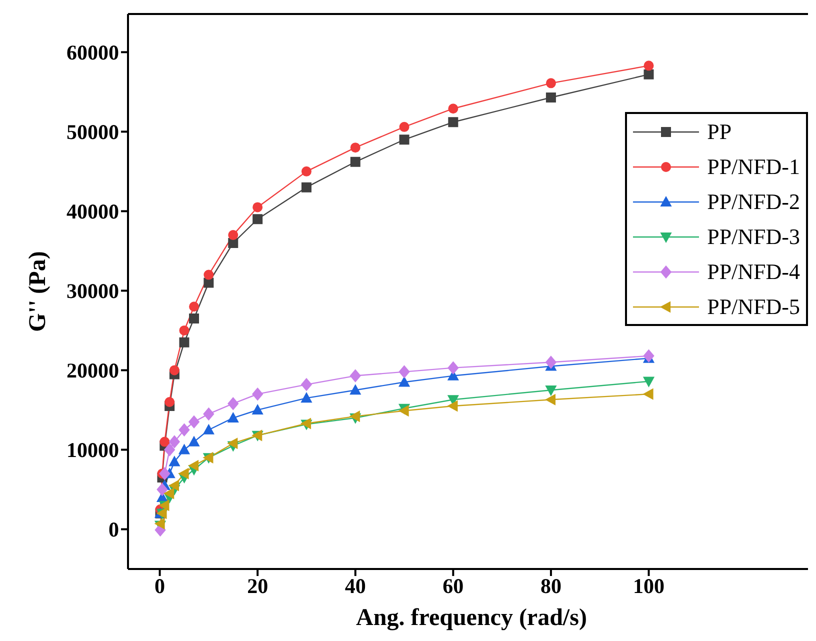 The height and width of the screenshot is (641, 816). I want to click on legend-label: PP/NFD-1, so click(753, 167).